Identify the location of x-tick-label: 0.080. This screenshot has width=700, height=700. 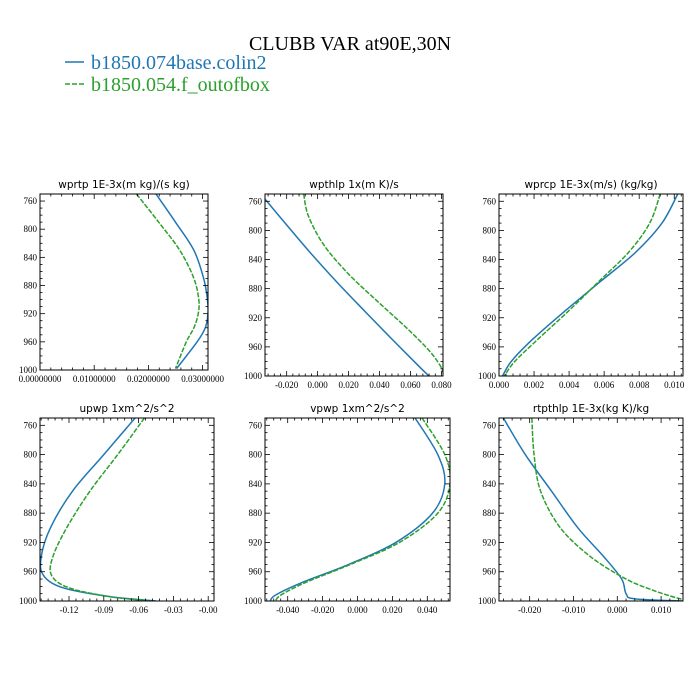
(441, 385).